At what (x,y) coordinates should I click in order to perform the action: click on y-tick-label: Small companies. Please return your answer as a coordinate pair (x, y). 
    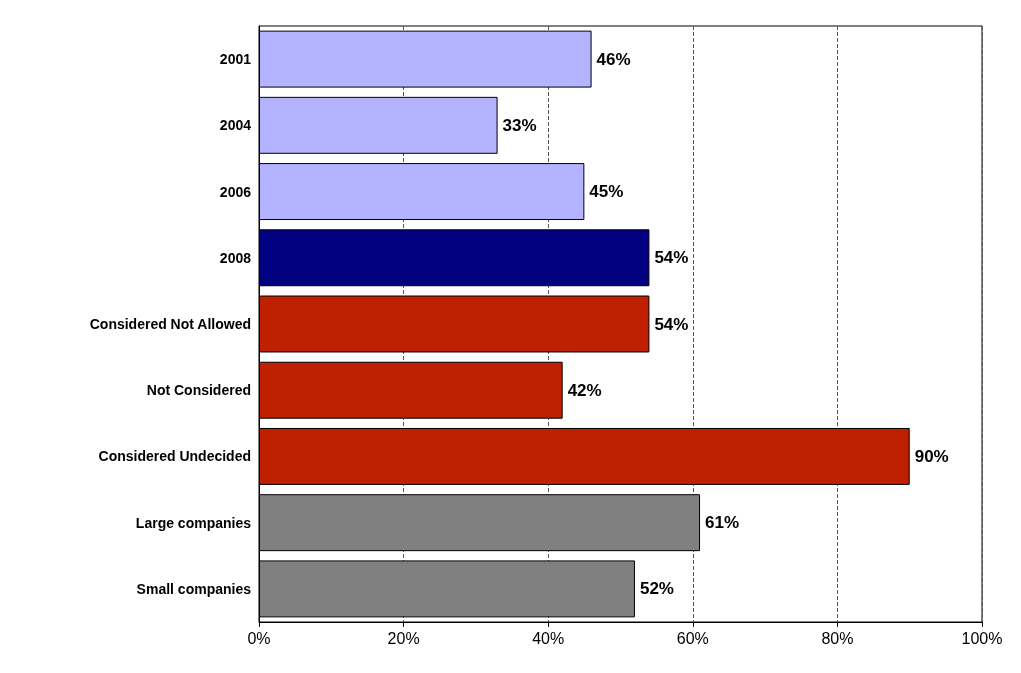
    Looking at the image, I should click on (194, 588).